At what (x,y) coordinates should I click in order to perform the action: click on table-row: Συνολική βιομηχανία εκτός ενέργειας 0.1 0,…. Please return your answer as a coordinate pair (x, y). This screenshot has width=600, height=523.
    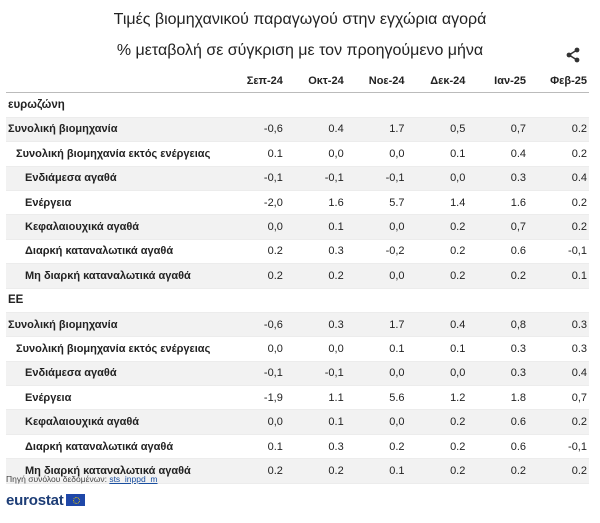
    Looking at the image, I should click on (297, 154).